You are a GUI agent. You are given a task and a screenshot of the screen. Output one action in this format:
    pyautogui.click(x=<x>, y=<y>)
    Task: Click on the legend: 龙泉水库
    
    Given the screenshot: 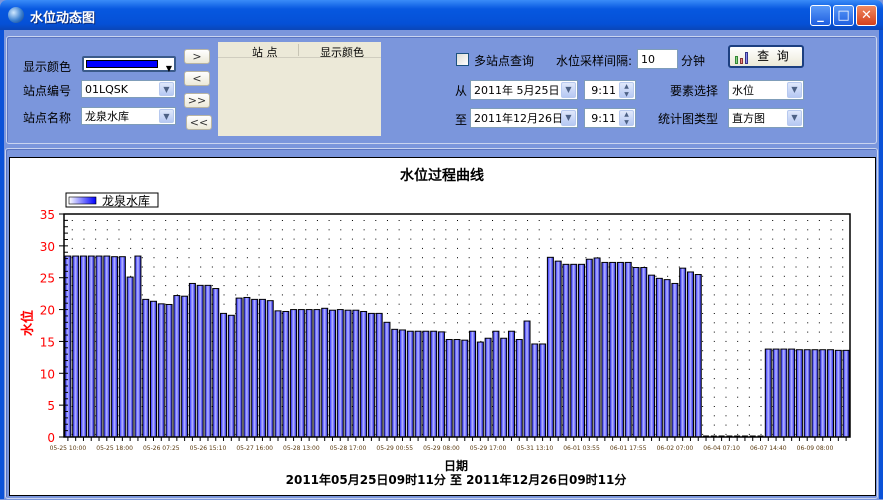 What is the action you would take?
    pyautogui.click(x=112, y=200)
    